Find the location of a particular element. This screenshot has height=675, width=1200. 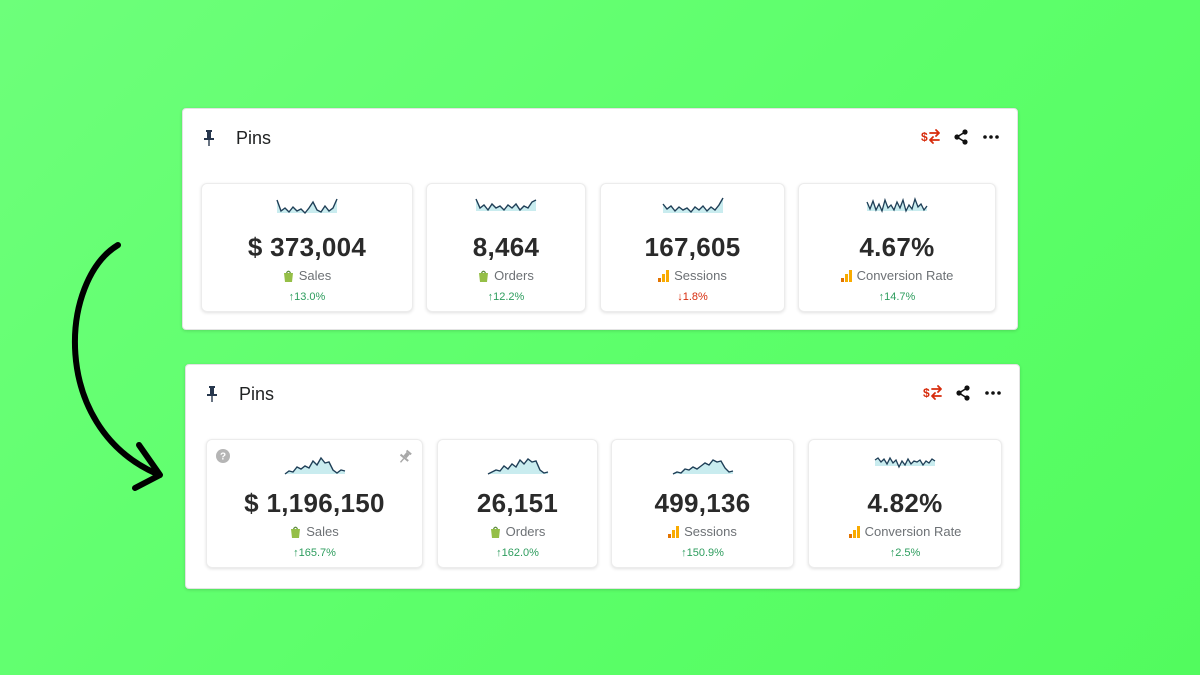

curved-arrow is located at coordinates (117, 366).